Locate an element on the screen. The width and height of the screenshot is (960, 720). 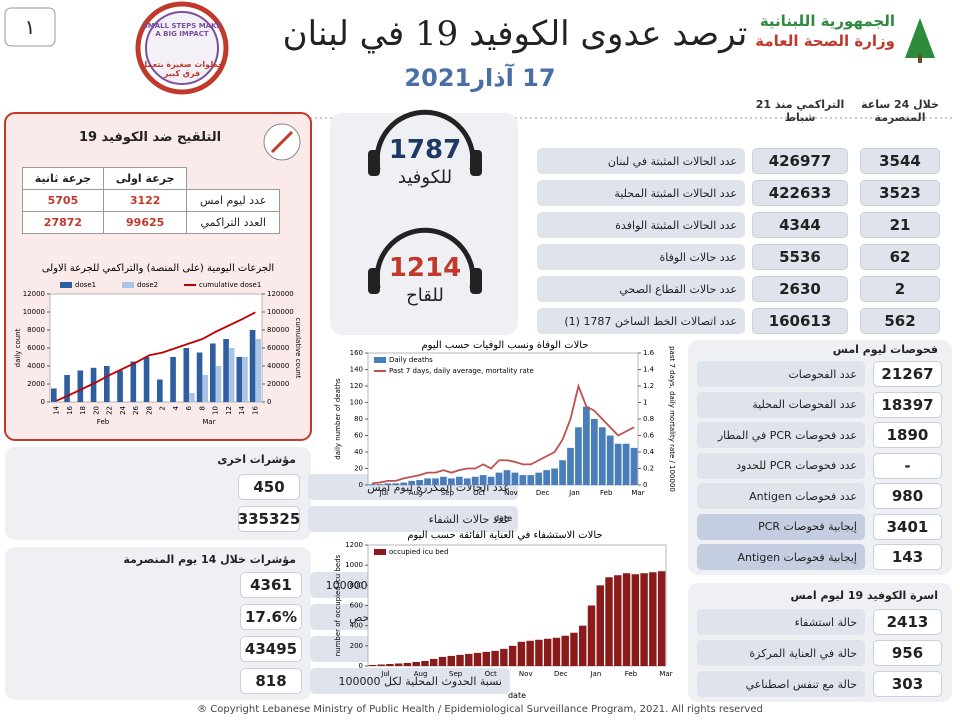
row-value: 335325 is located at coordinates (269, 519).